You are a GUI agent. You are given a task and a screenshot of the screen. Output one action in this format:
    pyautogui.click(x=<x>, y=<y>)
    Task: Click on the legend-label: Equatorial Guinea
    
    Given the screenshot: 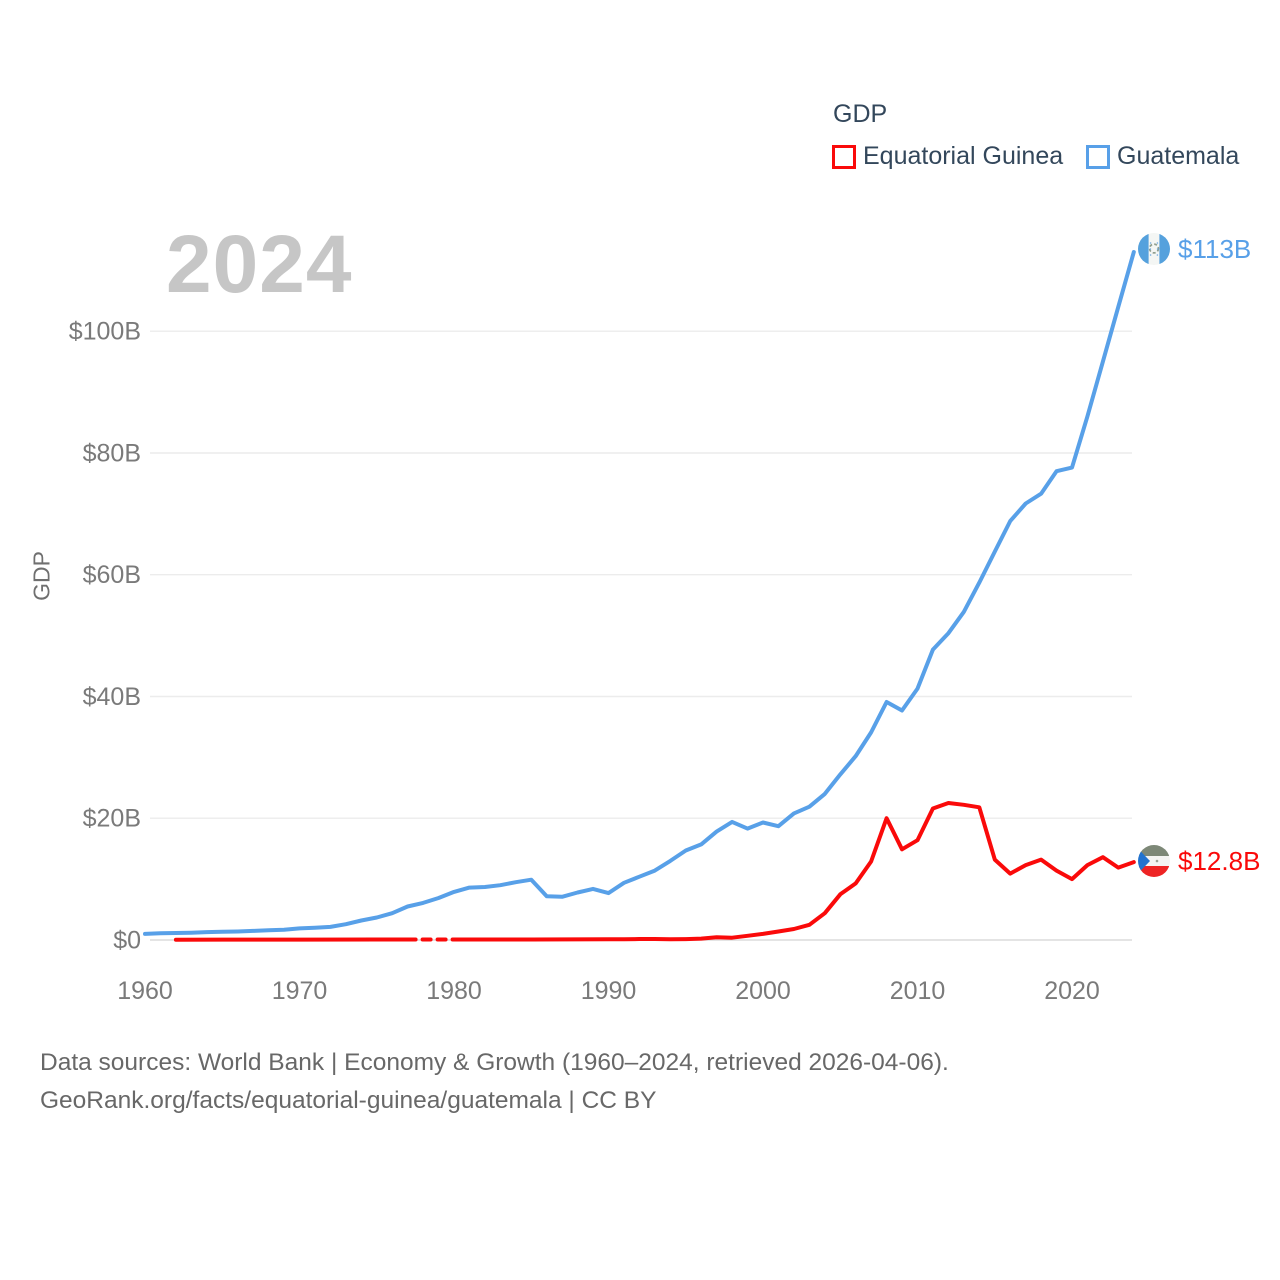 What is the action you would take?
    pyautogui.click(x=963, y=156)
    